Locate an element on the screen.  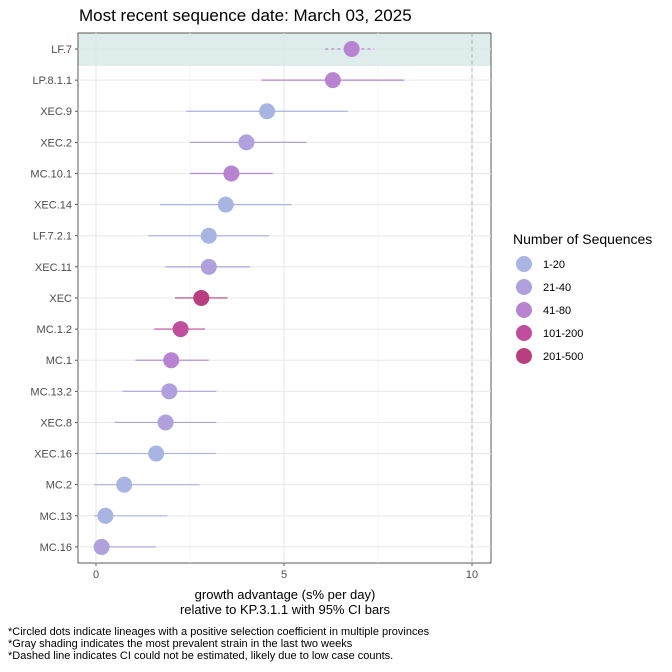
y-tick-label: MC.10.1 is located at coordinates (51, 174).